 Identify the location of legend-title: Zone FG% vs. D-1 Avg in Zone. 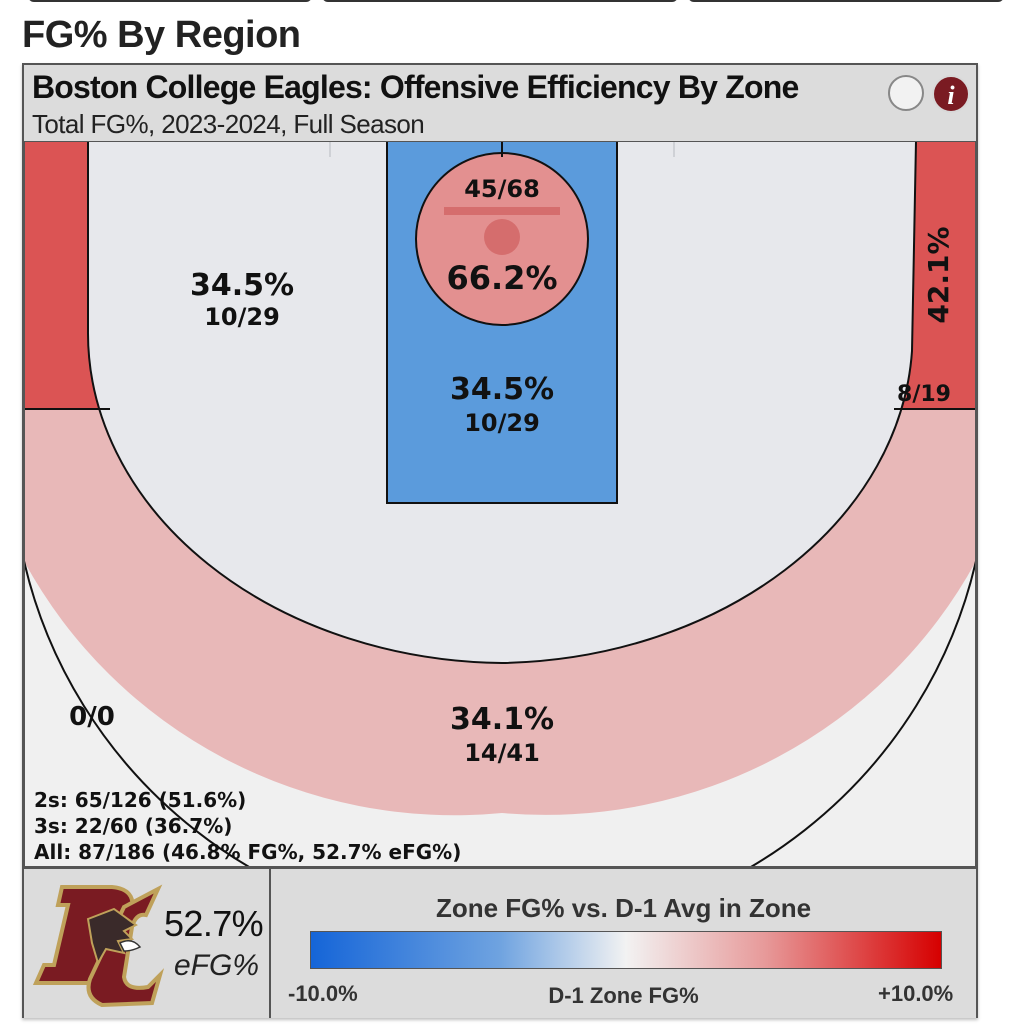
(623, 908).